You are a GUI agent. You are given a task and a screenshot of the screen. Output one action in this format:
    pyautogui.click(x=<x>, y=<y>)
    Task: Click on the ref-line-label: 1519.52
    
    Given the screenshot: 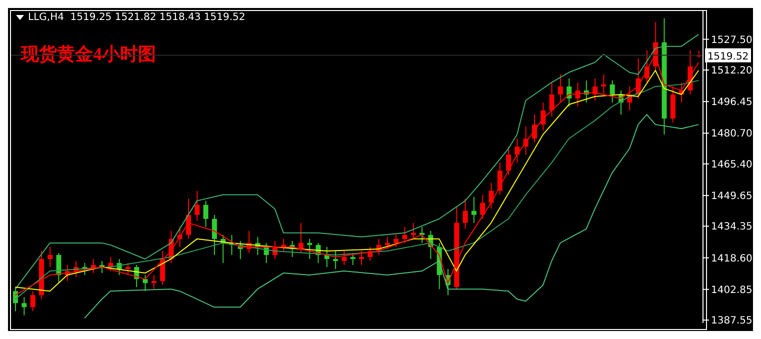 What is the action you would take?
    pyautogui.click(x=728, y=56)
    